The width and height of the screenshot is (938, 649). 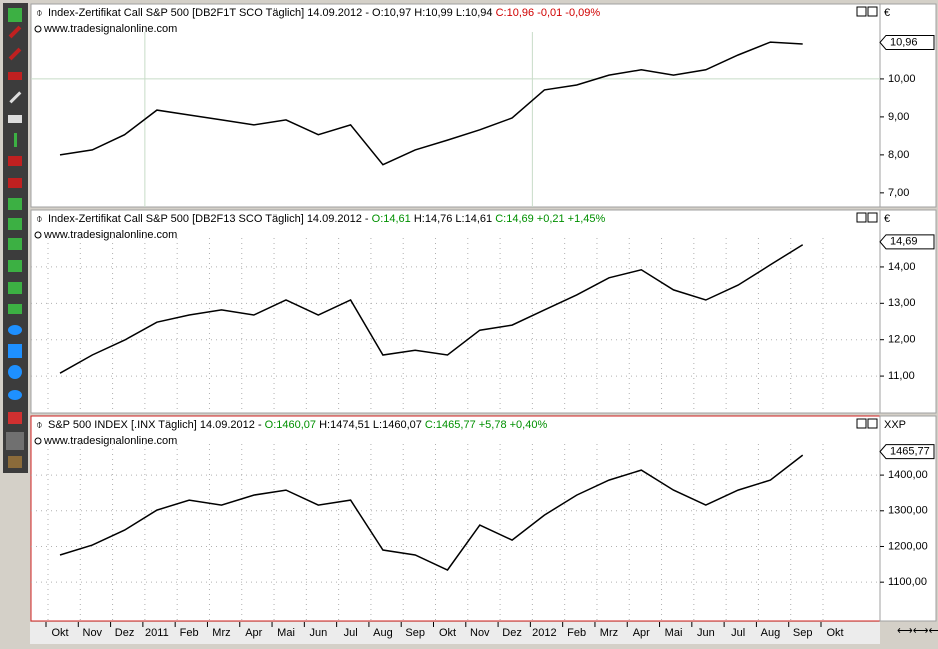 What do you see at coordinates (157, 633) in the screenshot?
I see `x-tick-label: 2011` at bounding box center [157, 633].